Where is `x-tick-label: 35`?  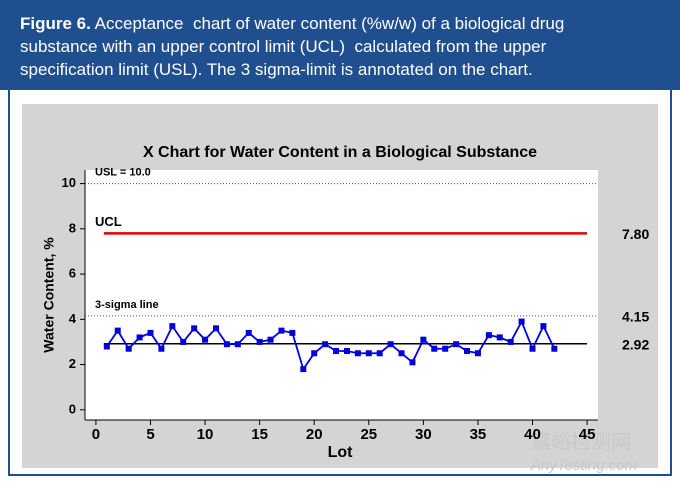
x-tick-label: 35 is located at coordinates (478, 434).